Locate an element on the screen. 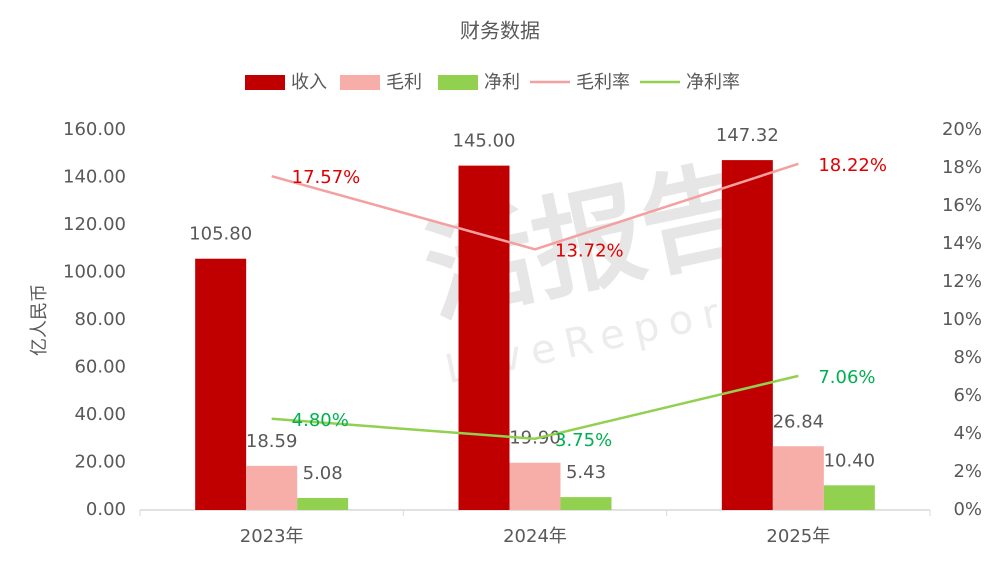 The width and height of the screenshot is (1000, 568). y2-tick-label: 18% is located at coordinates (962, 167).